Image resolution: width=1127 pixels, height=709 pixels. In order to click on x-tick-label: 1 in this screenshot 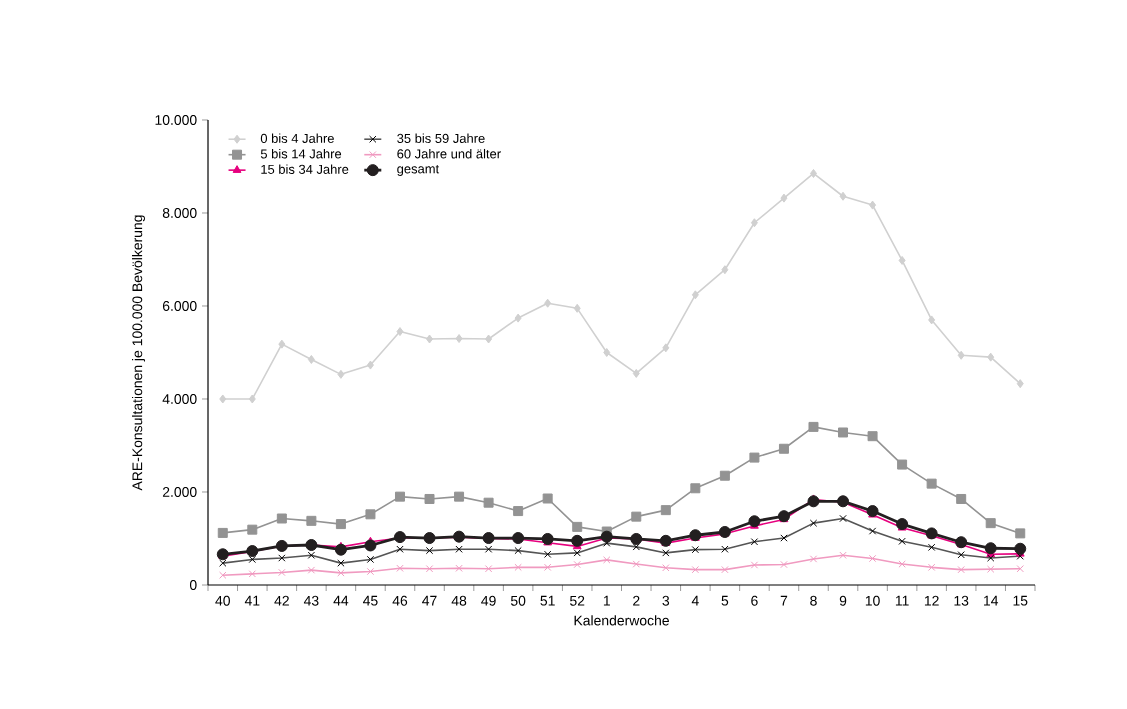, I will do `click(606, 600)`.